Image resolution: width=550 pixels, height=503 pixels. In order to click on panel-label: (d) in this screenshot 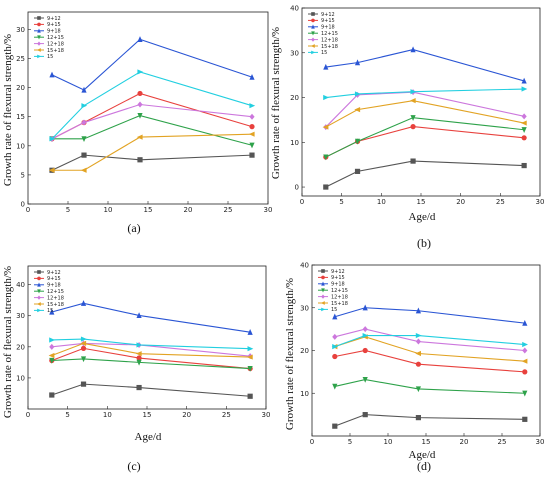, I will do `click(424, 466)`.